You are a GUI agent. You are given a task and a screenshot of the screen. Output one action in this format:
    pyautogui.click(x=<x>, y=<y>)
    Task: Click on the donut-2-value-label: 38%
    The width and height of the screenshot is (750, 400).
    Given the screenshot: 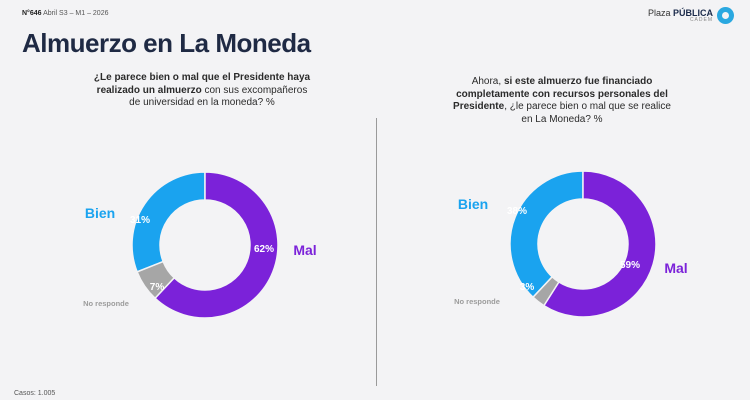 What is the action you would take?
    pyautogui.click(x=517, y=211)
    